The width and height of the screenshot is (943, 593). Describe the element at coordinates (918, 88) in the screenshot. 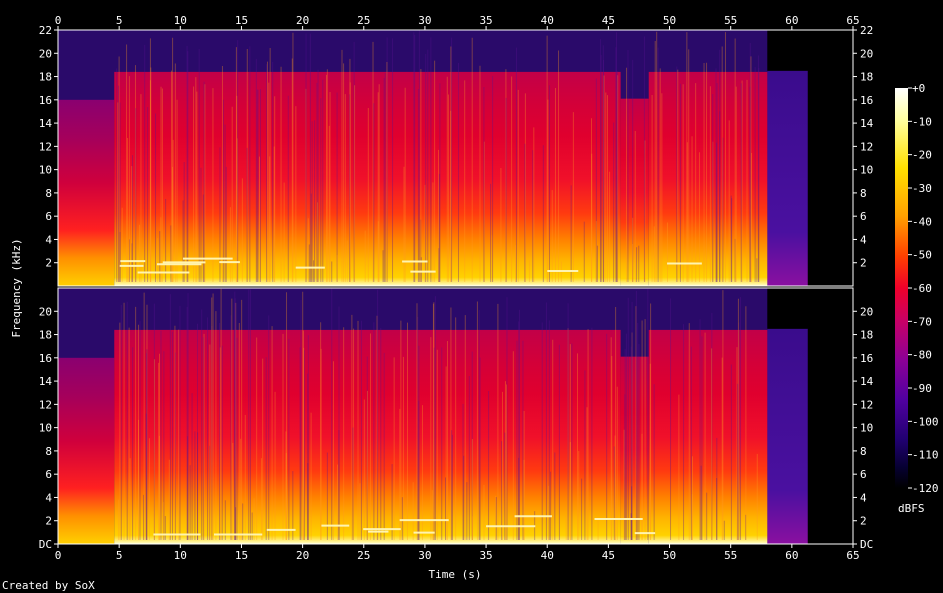

I see `colorbar-tick-label: +0` at that location.